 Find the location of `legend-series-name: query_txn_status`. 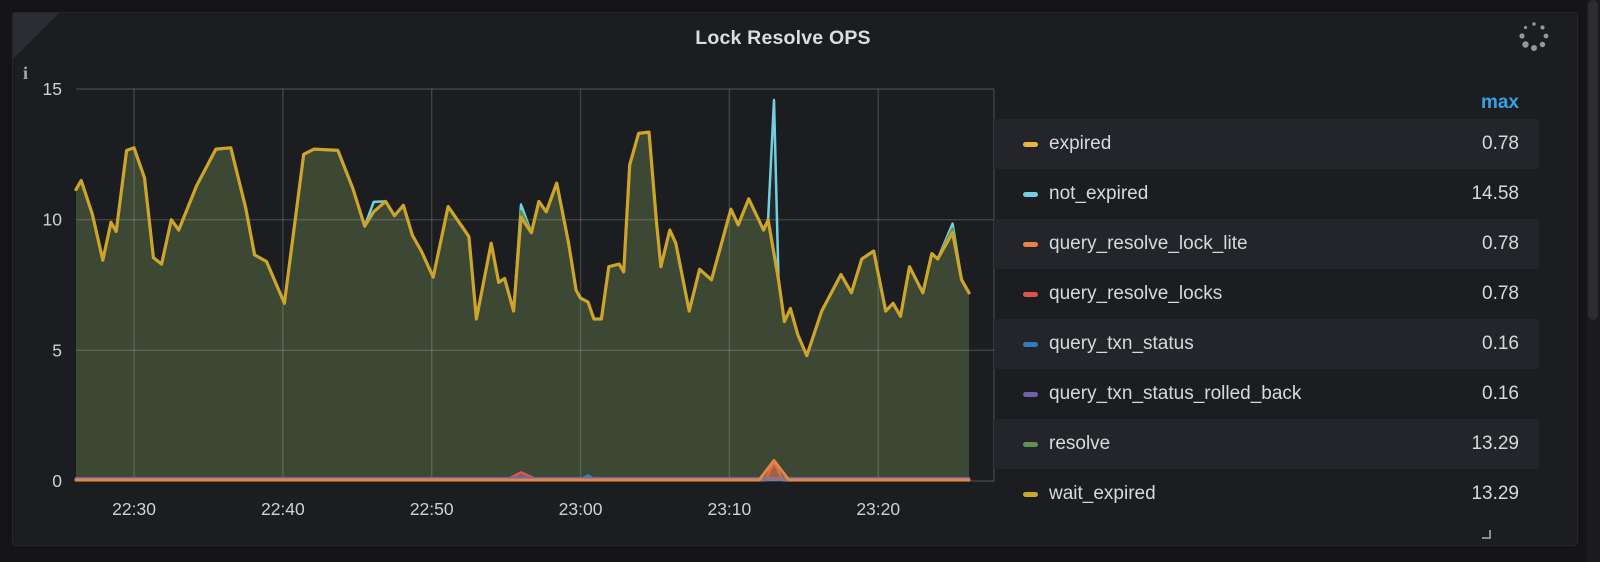

legend-series-name: query_txn_status is located at coordinates (1121, 343).